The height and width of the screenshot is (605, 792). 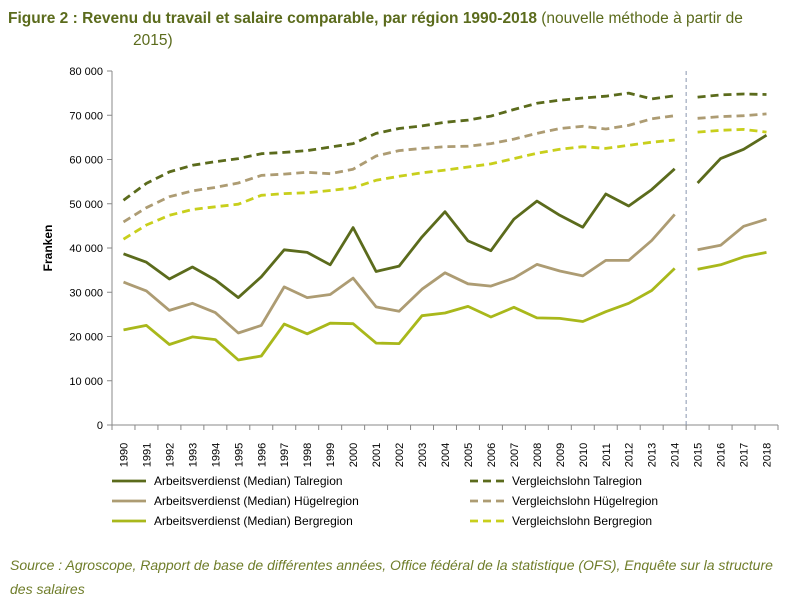 What do you see at coordinates (147, 455) in the screenshot?
I see `x-tick-label: 1991` at bounding box center [147, 455].